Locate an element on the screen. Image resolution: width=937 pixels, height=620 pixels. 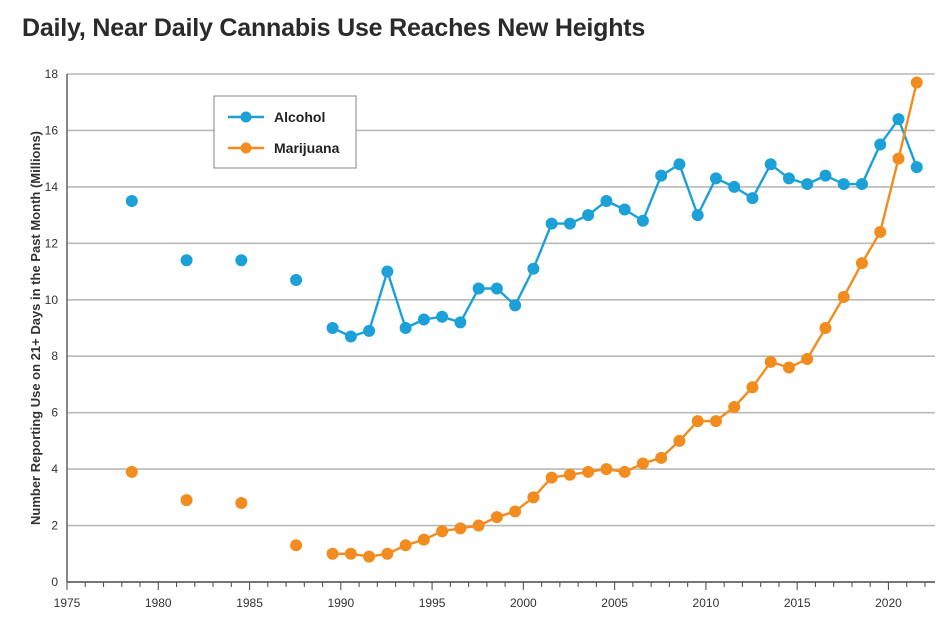
y-tick-label: 10 is located at coordinates (52, 300).